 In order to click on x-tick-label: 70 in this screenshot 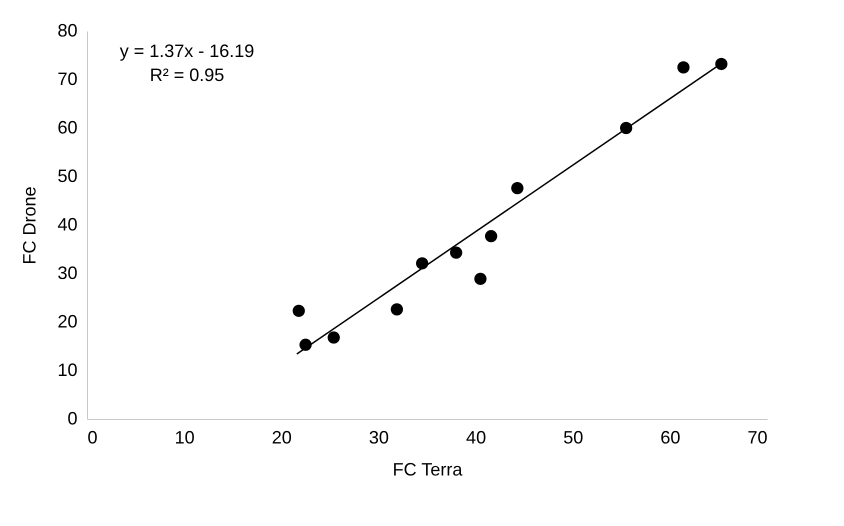, I will do `click(757, 438)`.